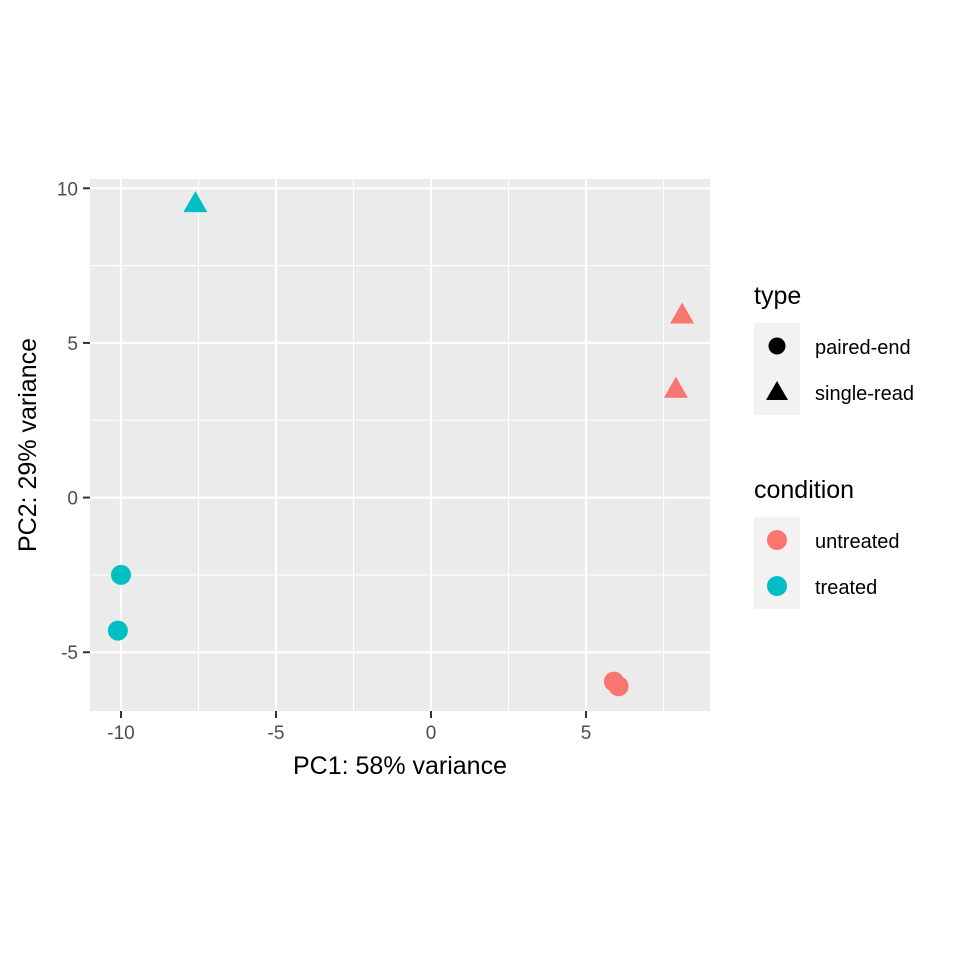 This screenshot has height=960, width=960. Describe the element at coordinates (400, 766) in the screenshot. I see `x-axis-title: PC1: 58% variance` at that location.